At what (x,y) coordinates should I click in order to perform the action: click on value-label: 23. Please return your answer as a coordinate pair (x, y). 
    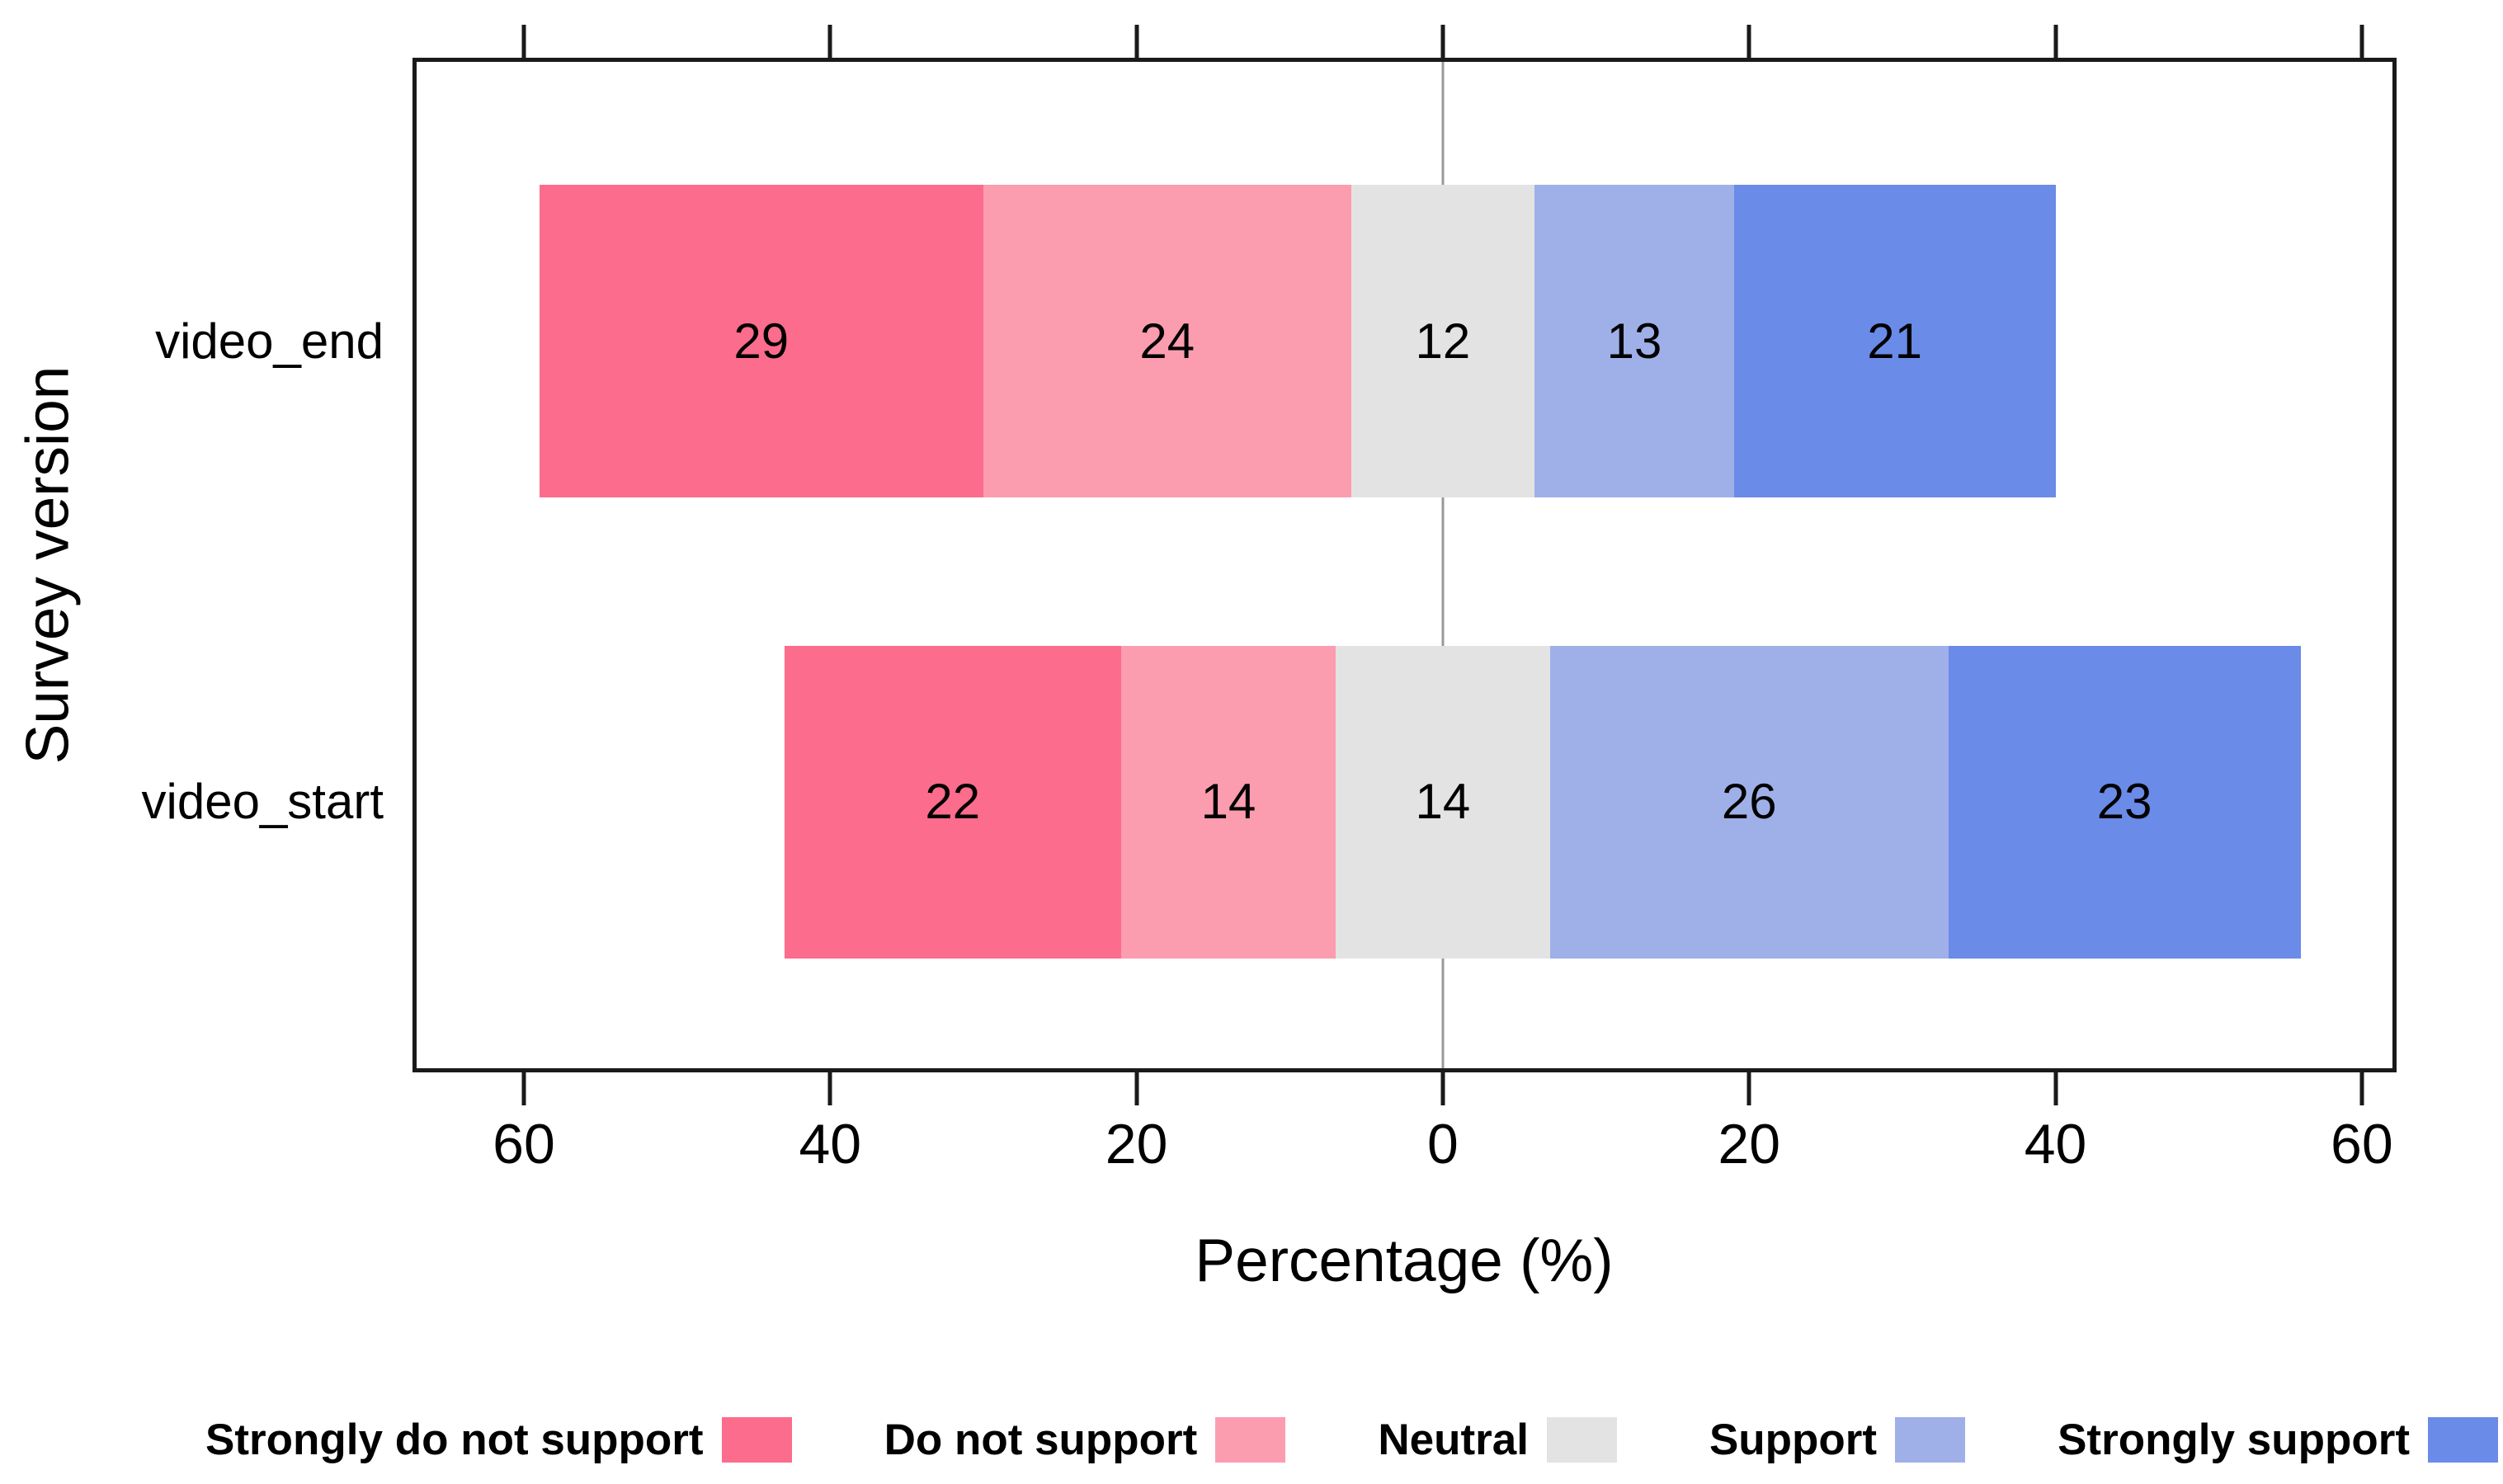
    Looking at the image, I should click on (2124, 802).